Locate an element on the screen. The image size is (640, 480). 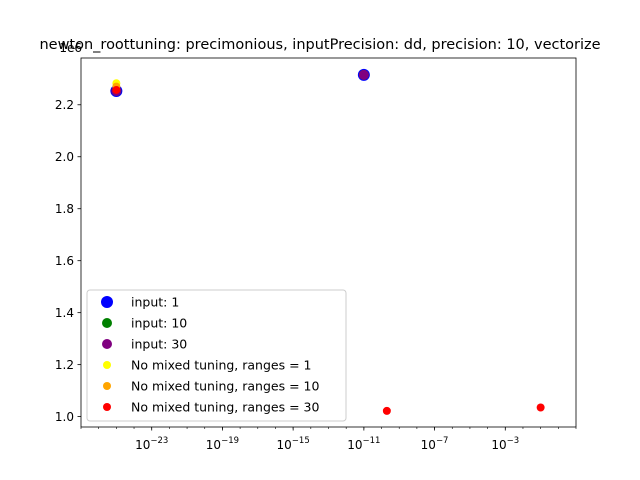
y-tick-label-1: 1.2 is located at coordinates (64, 365).